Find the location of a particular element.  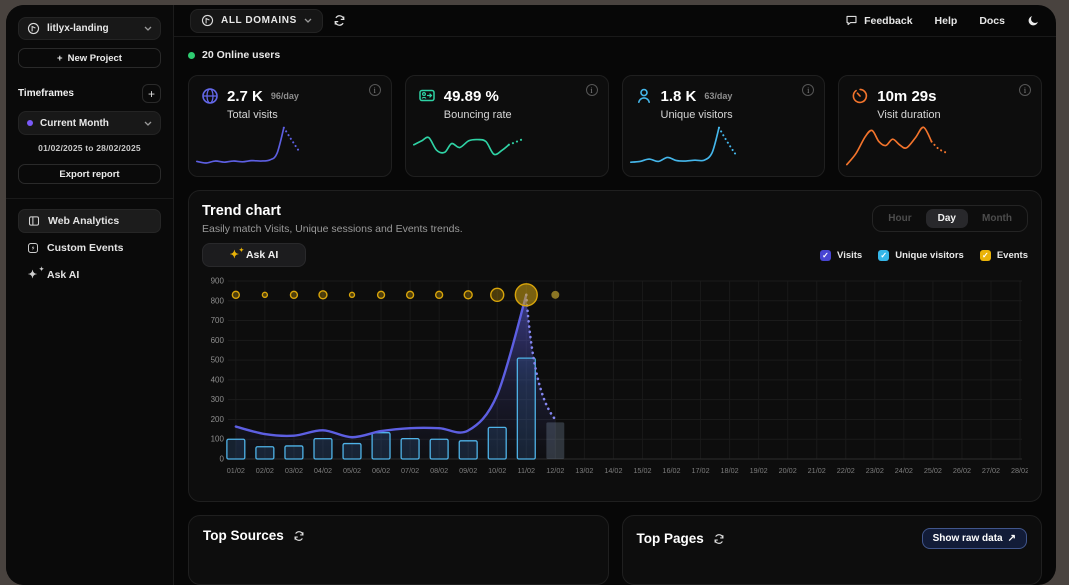

docs-link: Docs is located at coordinates (992, 20).